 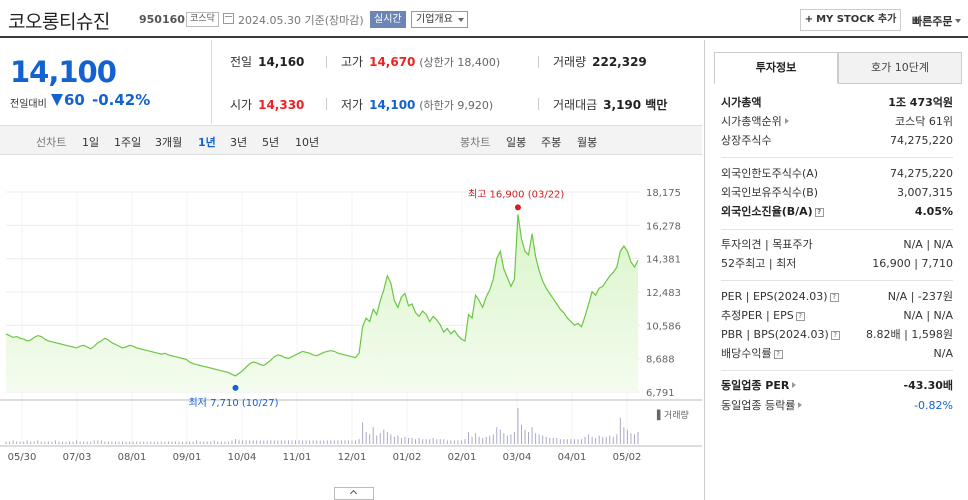 What do you see at coordinates (242, 457) in the screenshot?
I see `x-tick-label: 10/04` at bounding box center [242, 457].